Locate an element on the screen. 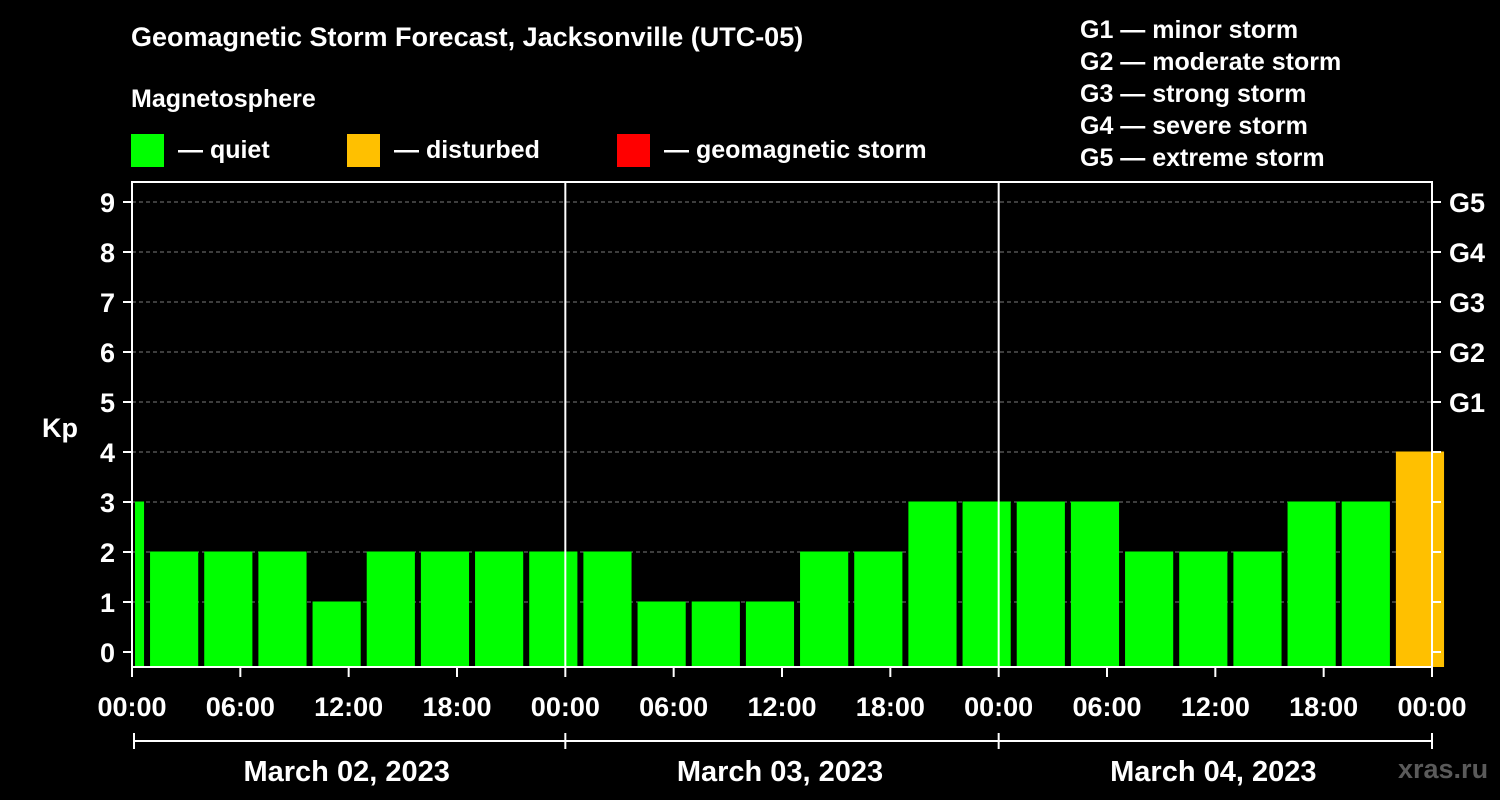 Image resolution: width=1500 pixels, height=800 pixels. legend-disturbed-label: — disturbed is located at coordinates (467, 149).